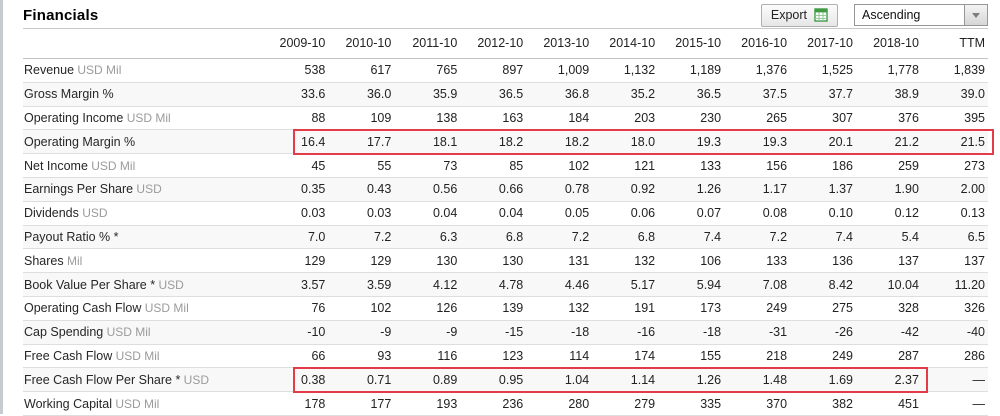 This screenshot has height=416, width=1000. I want to click on chevron-down-icon, so click(975, 15).